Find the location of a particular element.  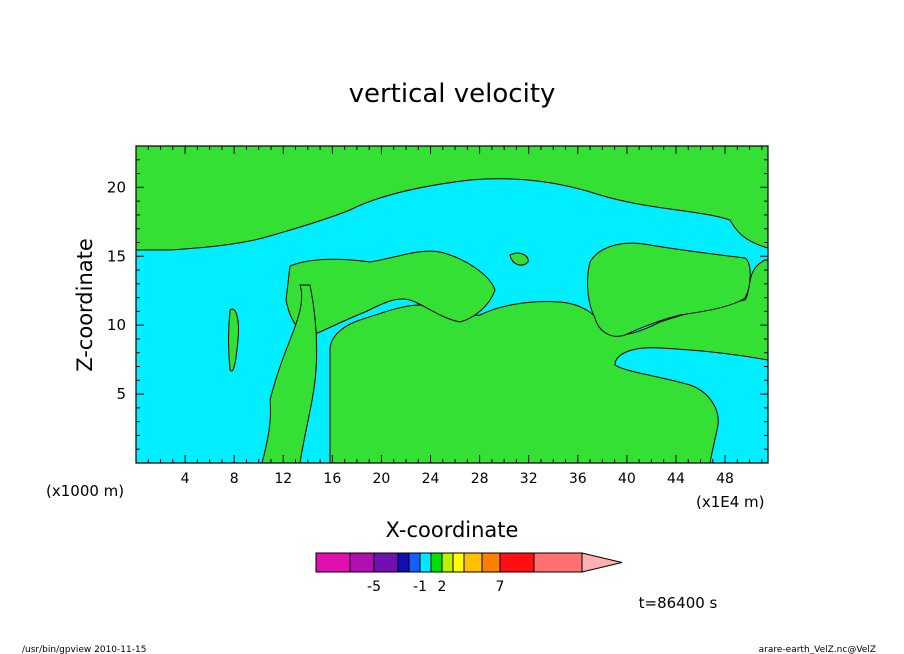

colorbar: -5 -1 2 7 is located at coordinates (469, 573).